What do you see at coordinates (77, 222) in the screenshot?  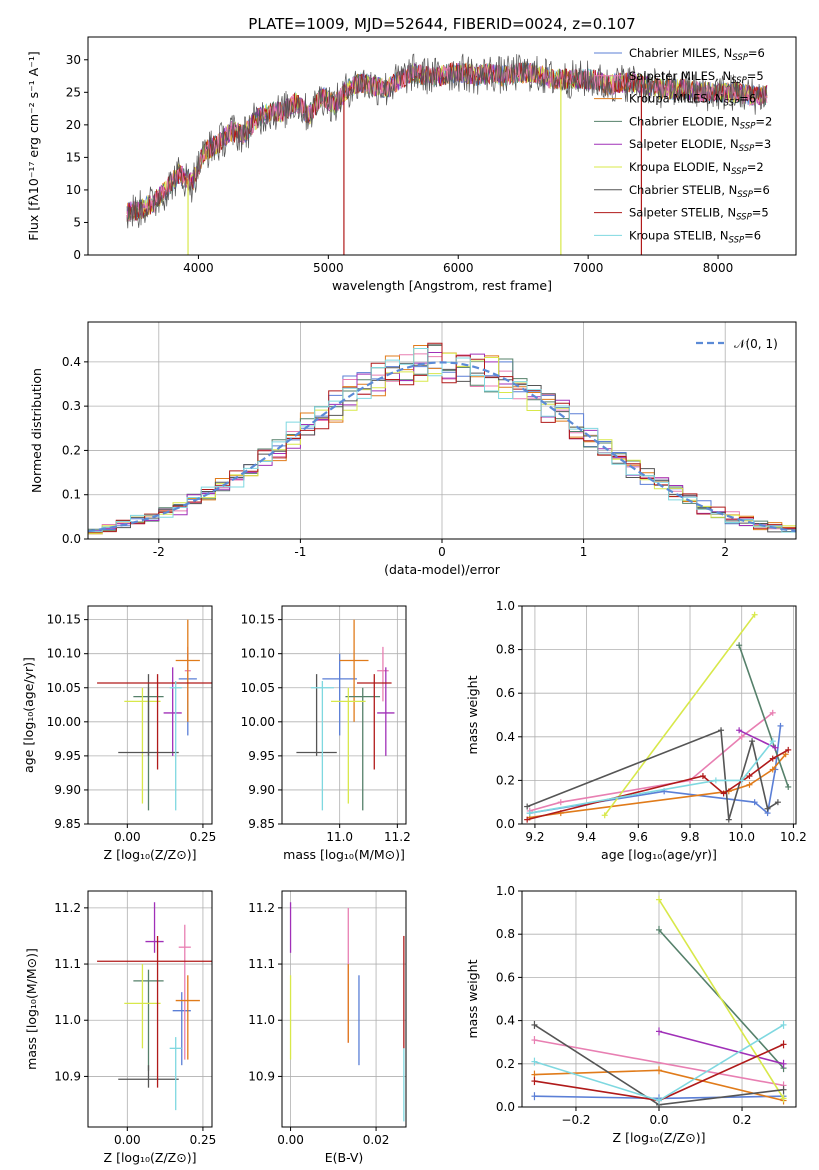 I see `y-tick-label: 5` at bounding box center [77, 222].